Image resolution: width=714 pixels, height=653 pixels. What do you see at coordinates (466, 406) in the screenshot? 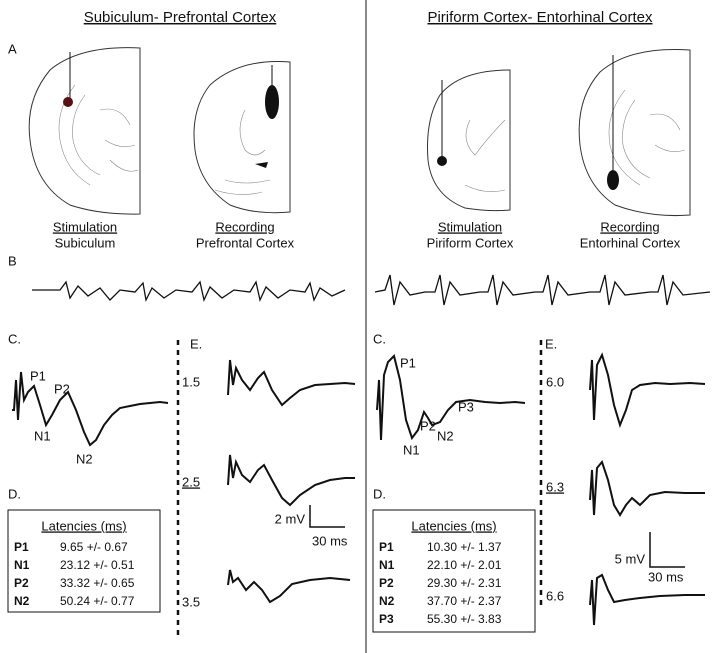
I see `peak-label: P3` at bounding box center [466, 406].